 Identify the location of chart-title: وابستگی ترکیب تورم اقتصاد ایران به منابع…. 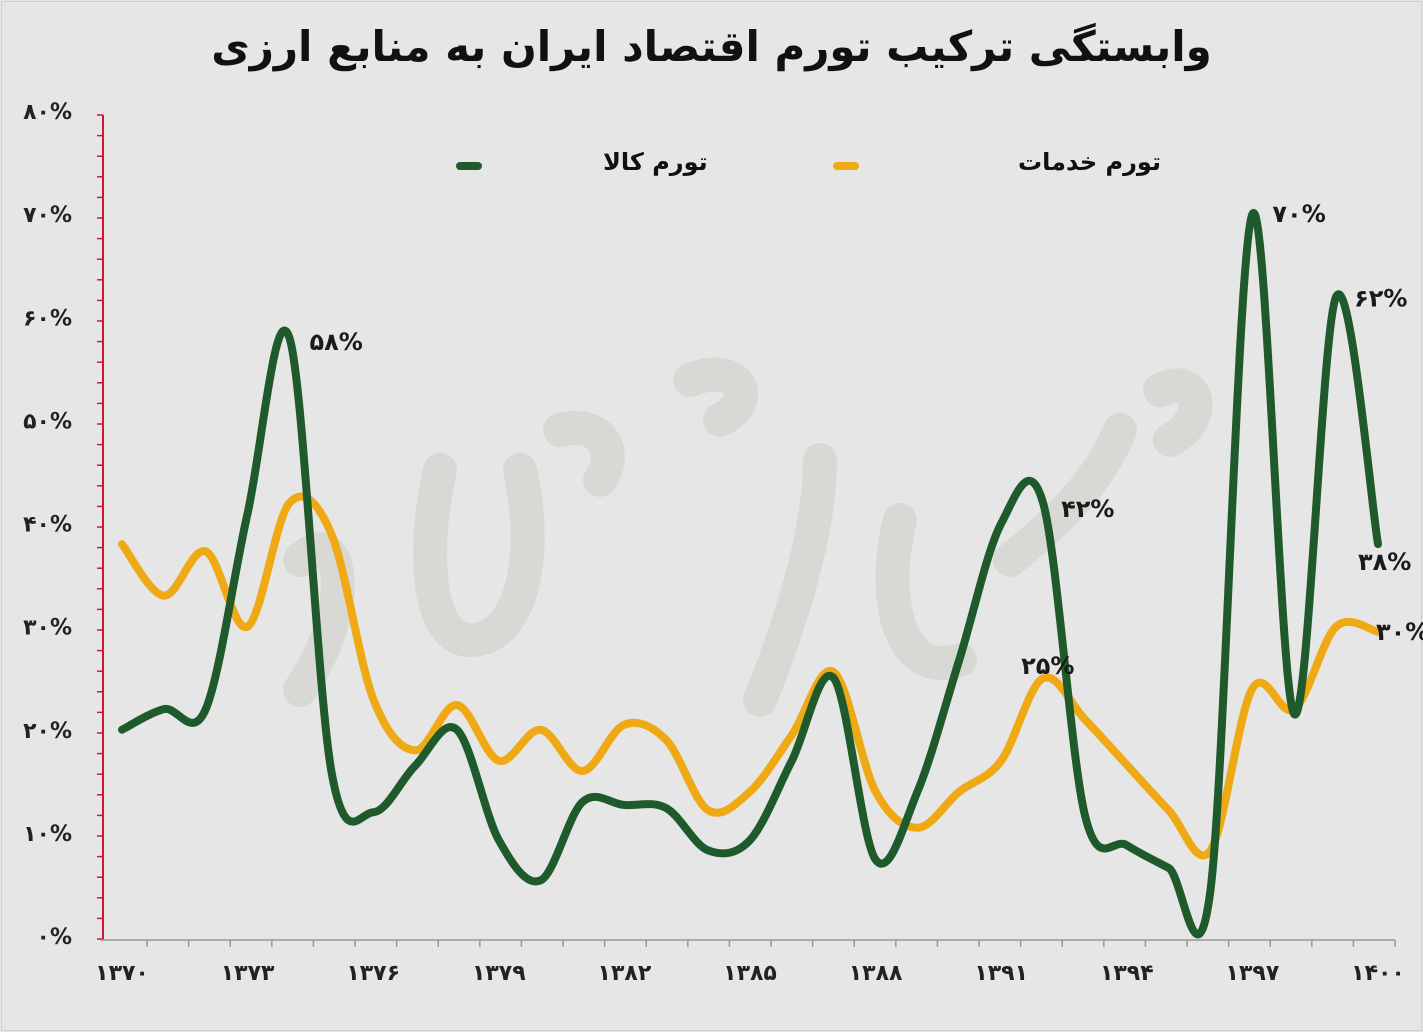
(711, 46).